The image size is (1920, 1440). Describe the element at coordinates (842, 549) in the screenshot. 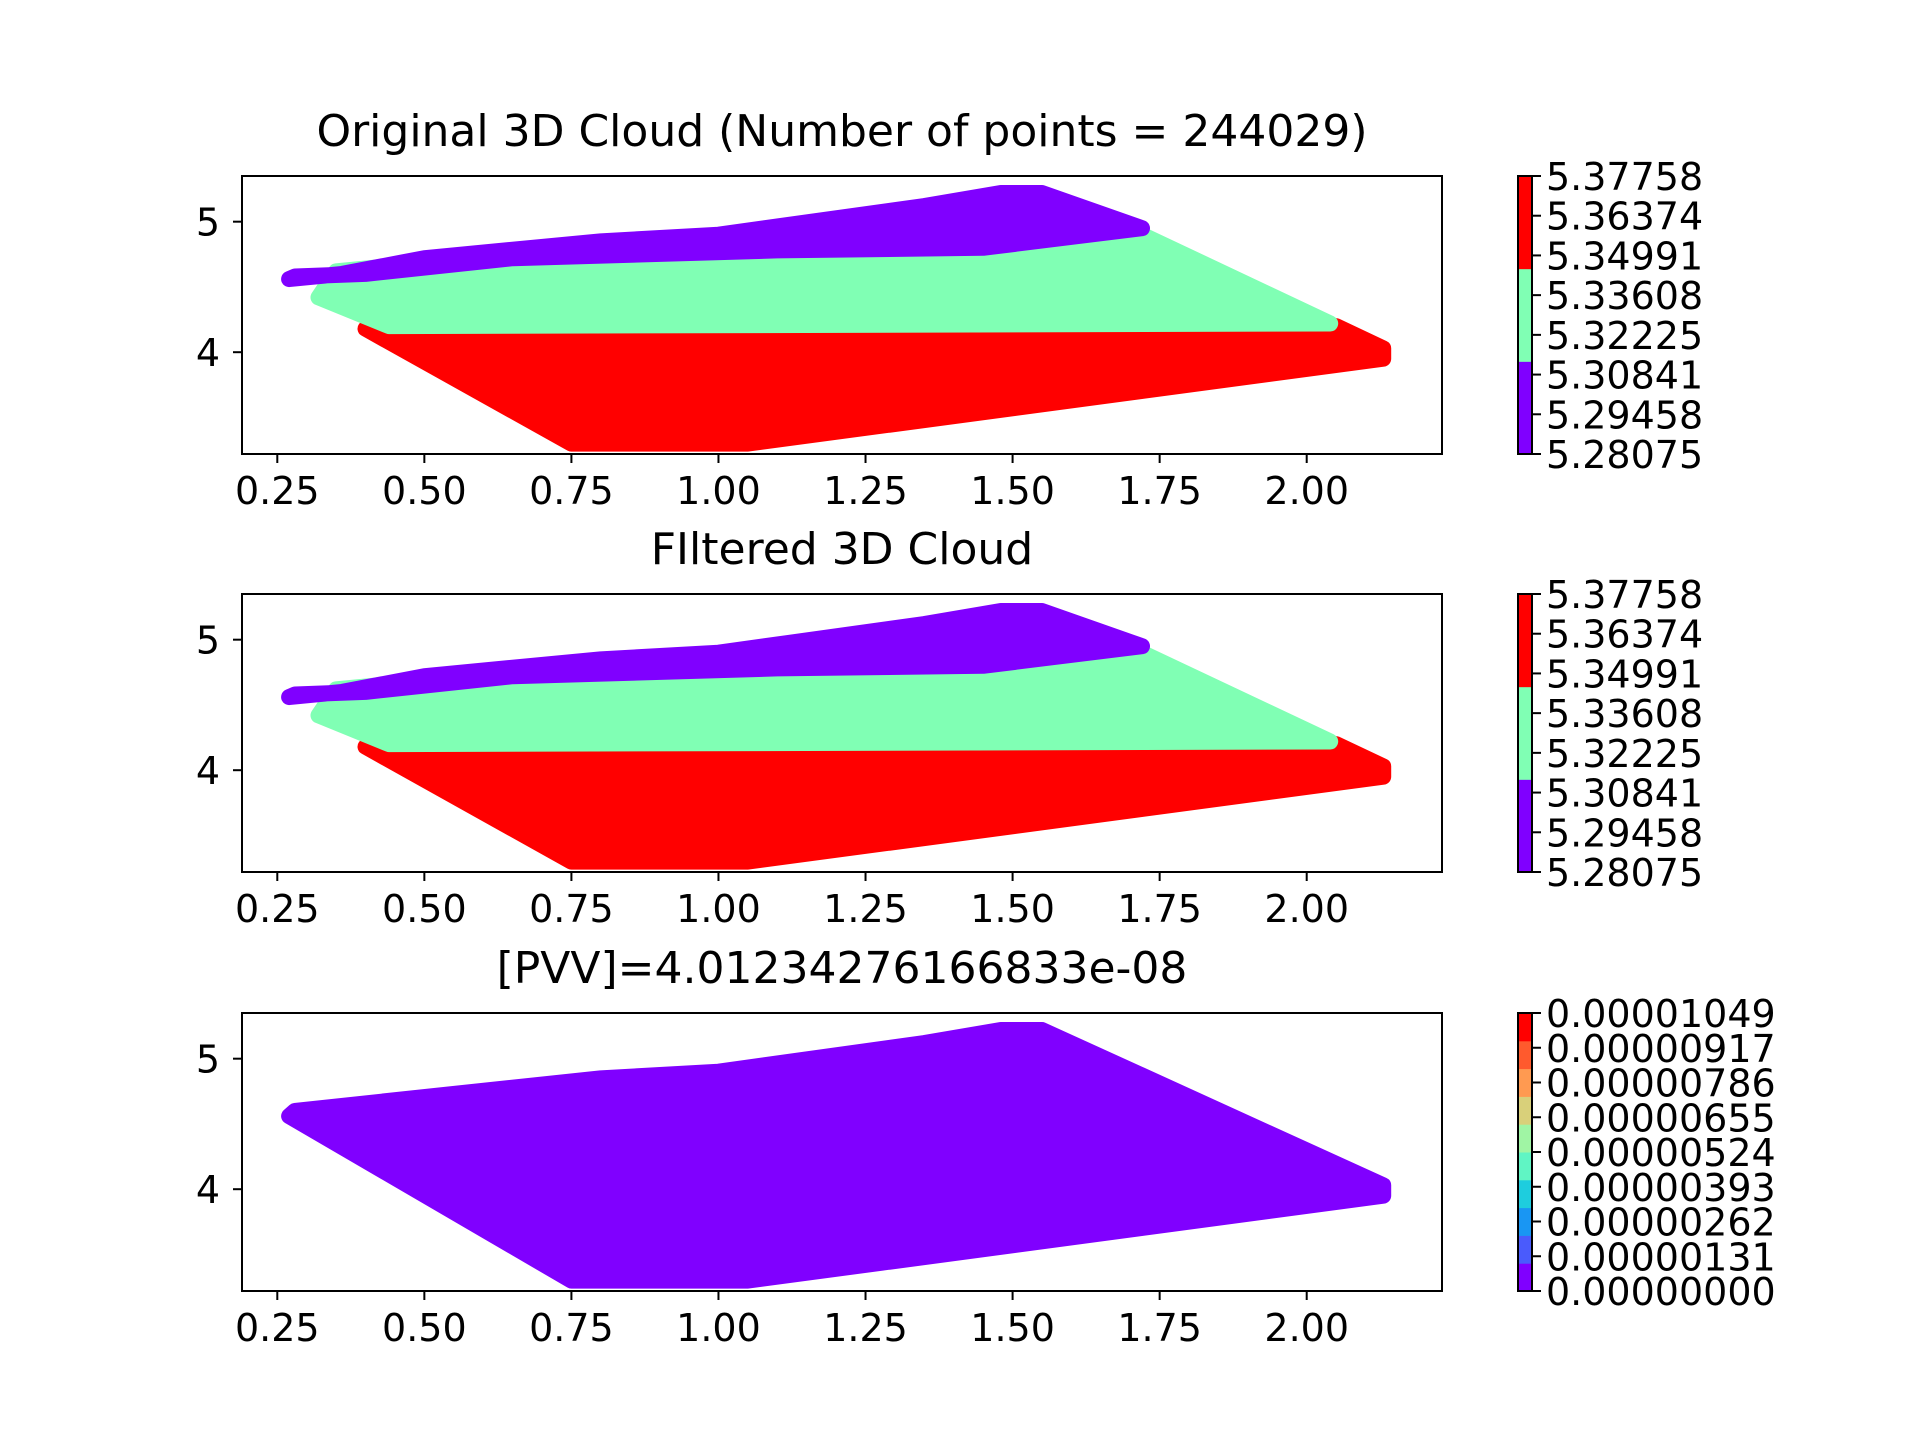

I see `subplot-title: FIltered 3D Cloud` at that location.